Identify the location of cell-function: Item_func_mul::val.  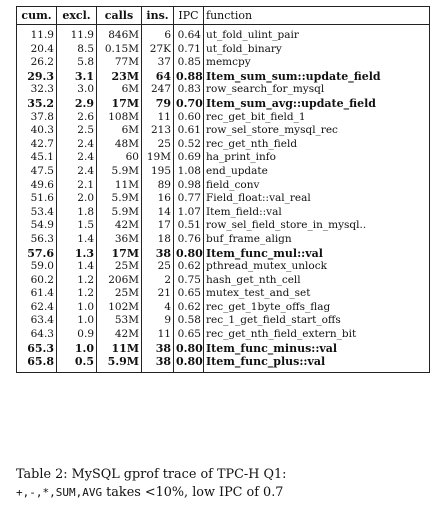
(316, 253).